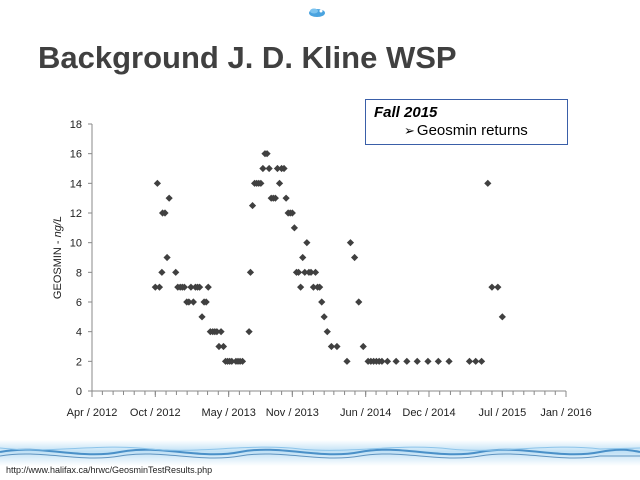 This screenshot has width=640, height=480. I want to click on x-tick-label: Apr / 2012, so click(92, 413).